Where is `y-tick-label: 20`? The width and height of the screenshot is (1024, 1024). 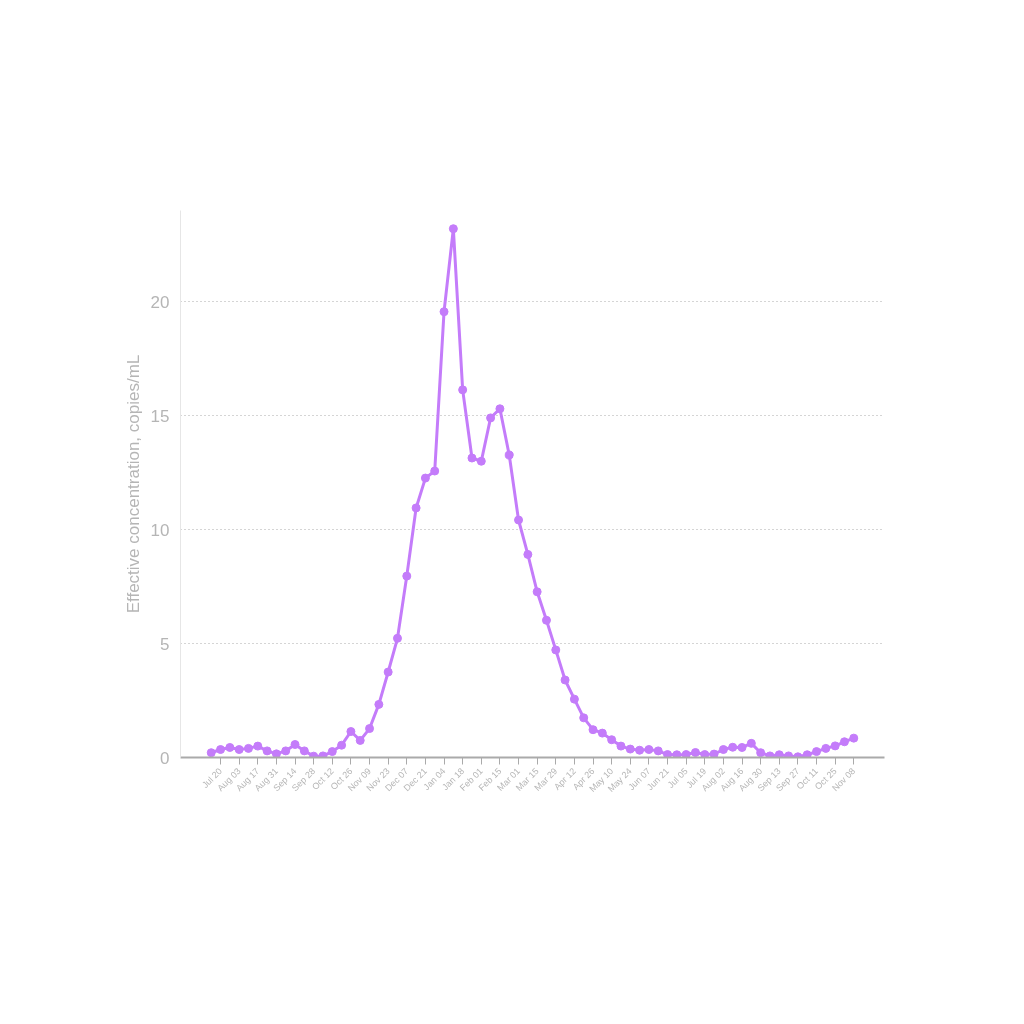
y-tick-label: 20 is located at coordinates (160, 302).